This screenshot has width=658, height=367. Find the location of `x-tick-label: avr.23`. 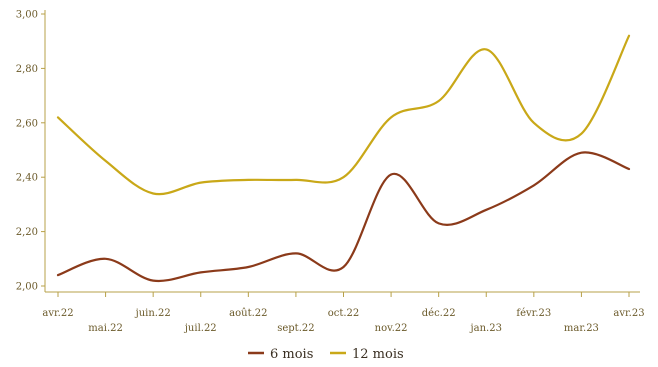

x-tick-label: avr.23 is located at coordinates (628, 313).